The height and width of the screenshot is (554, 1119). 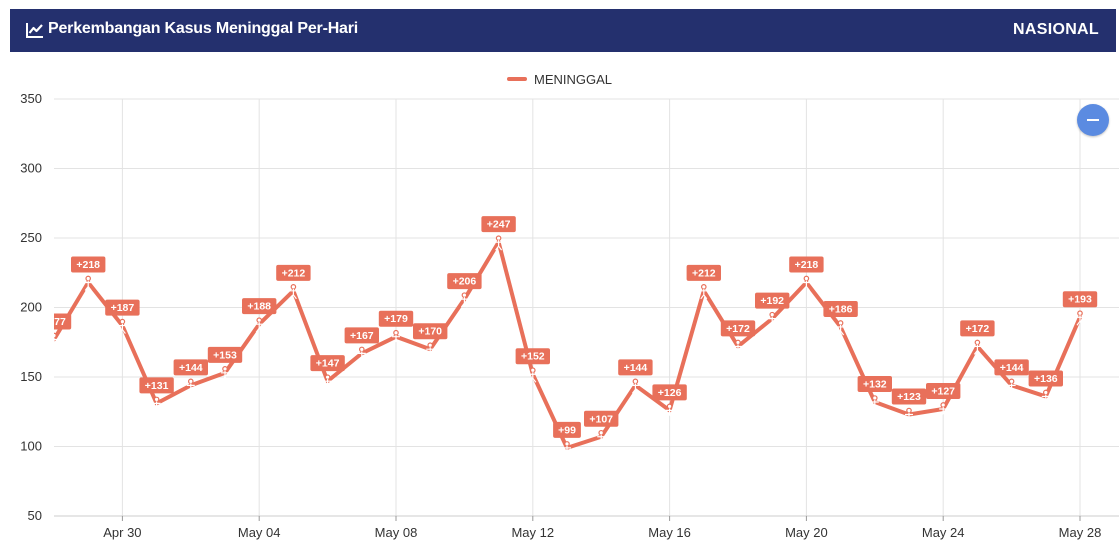 I want to click on data-label: +132, so click(x=875, y=385).